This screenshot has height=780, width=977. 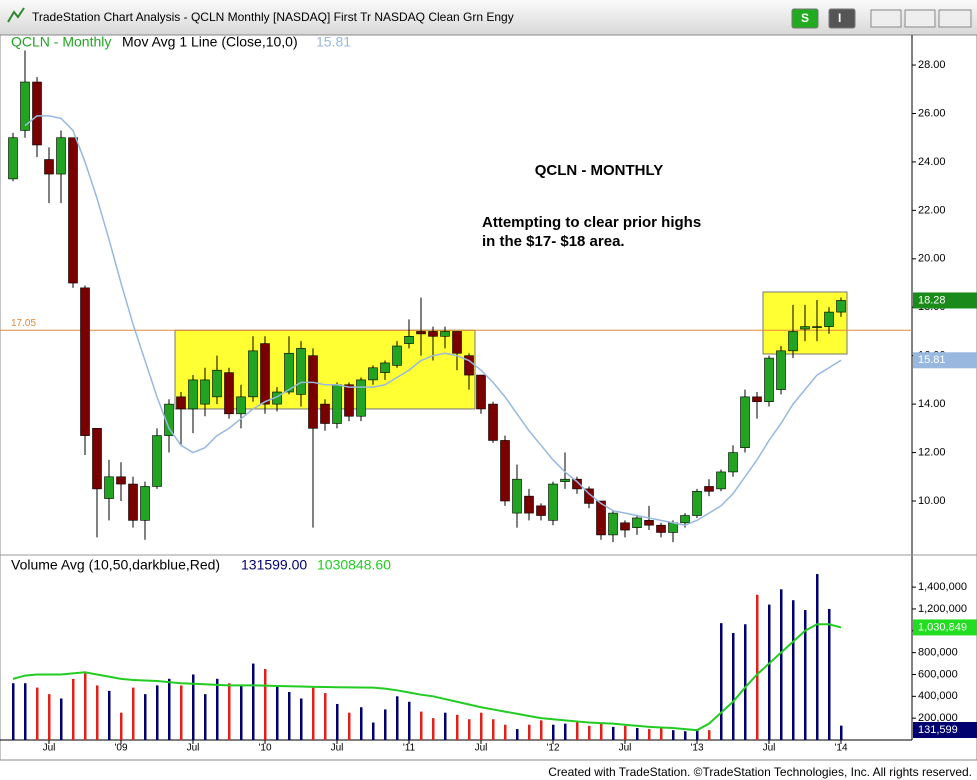 What do you see at coordinates (840, 748) in the screenshot?
I see `x-tick-label: '14` at bounding box center [840, 748].